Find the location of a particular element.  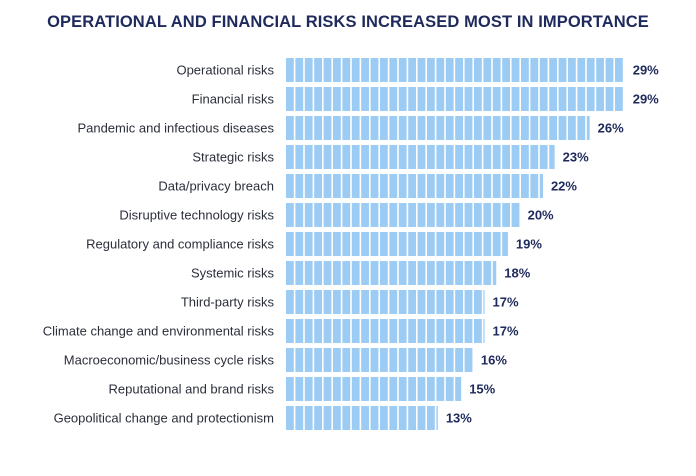

category-label: Disruptive technology risks is located at coordinates (196, 215).